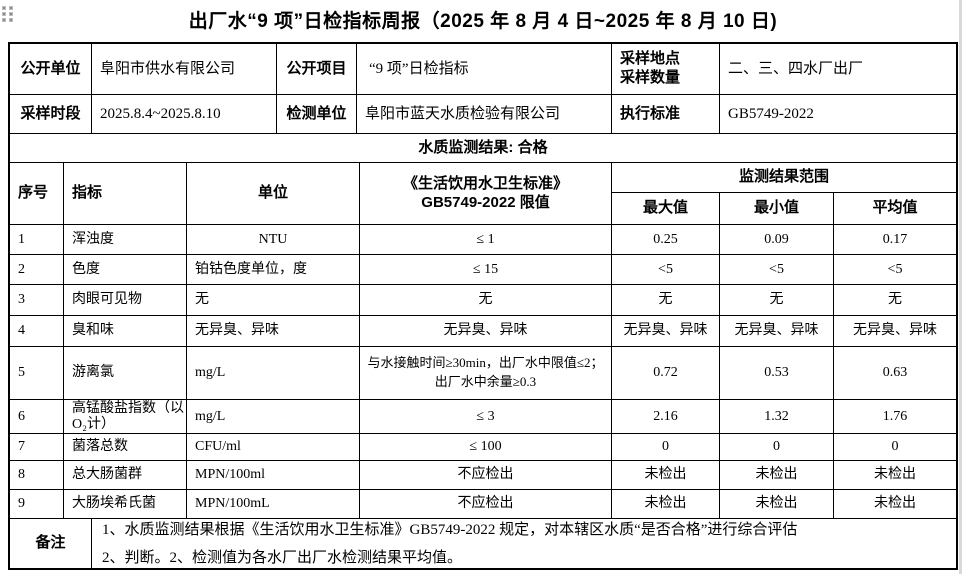 This screenshot has width=962, height=574. What do you see at coordinates (51, 69) in the screenshot?
I see `publish-unit-label: 公开单位` at bounding box center [51, 69].